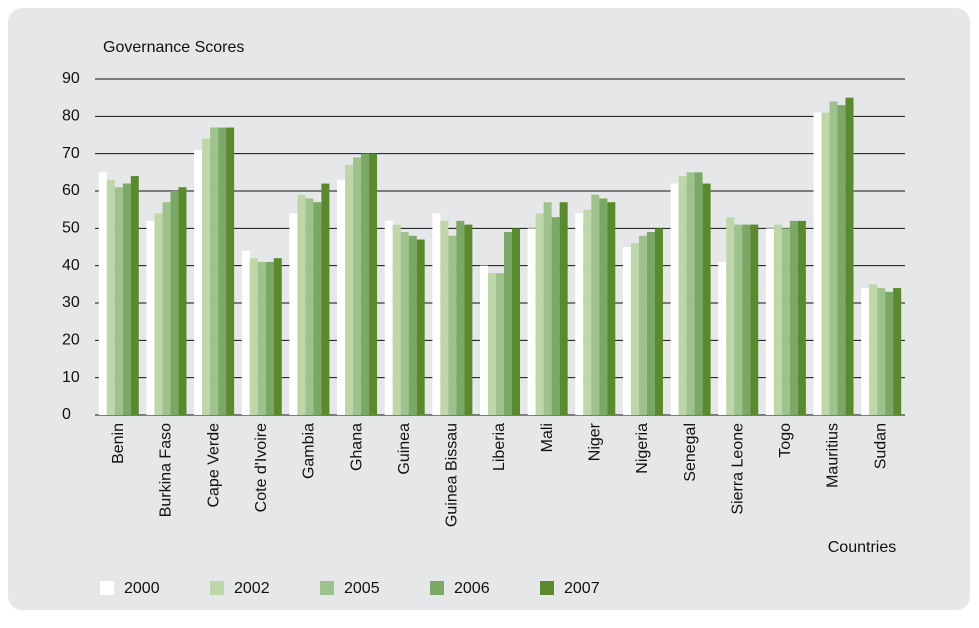 This screenshot has height=628, width=979. Describe the element at coordinates (66, 414) in the screenshot. I see `y-tick-label: 0` at that location.